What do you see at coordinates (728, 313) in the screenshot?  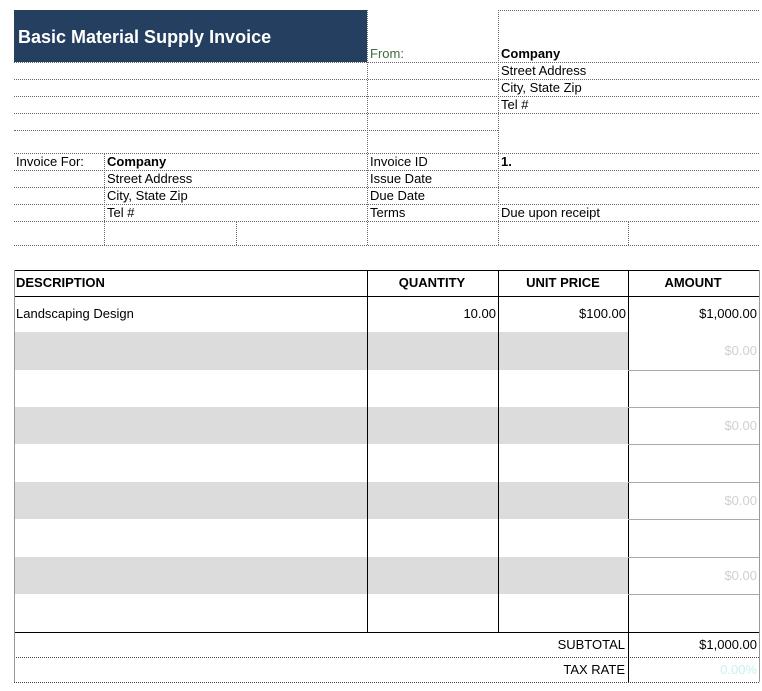 I see `item-amount: $1,000.00` at bounding box center [728, 313].